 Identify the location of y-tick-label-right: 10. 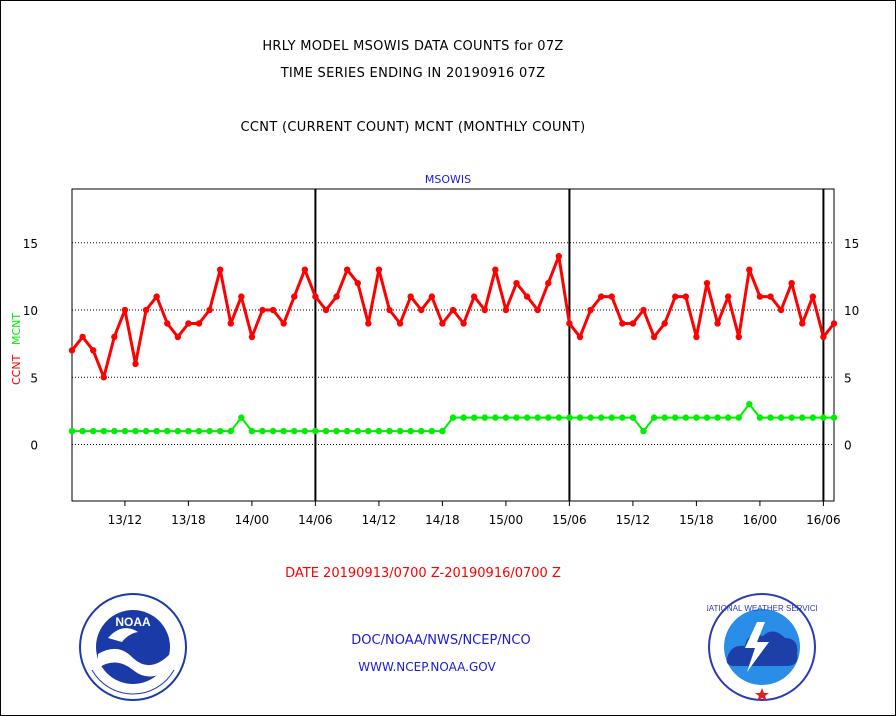
(851, 311).